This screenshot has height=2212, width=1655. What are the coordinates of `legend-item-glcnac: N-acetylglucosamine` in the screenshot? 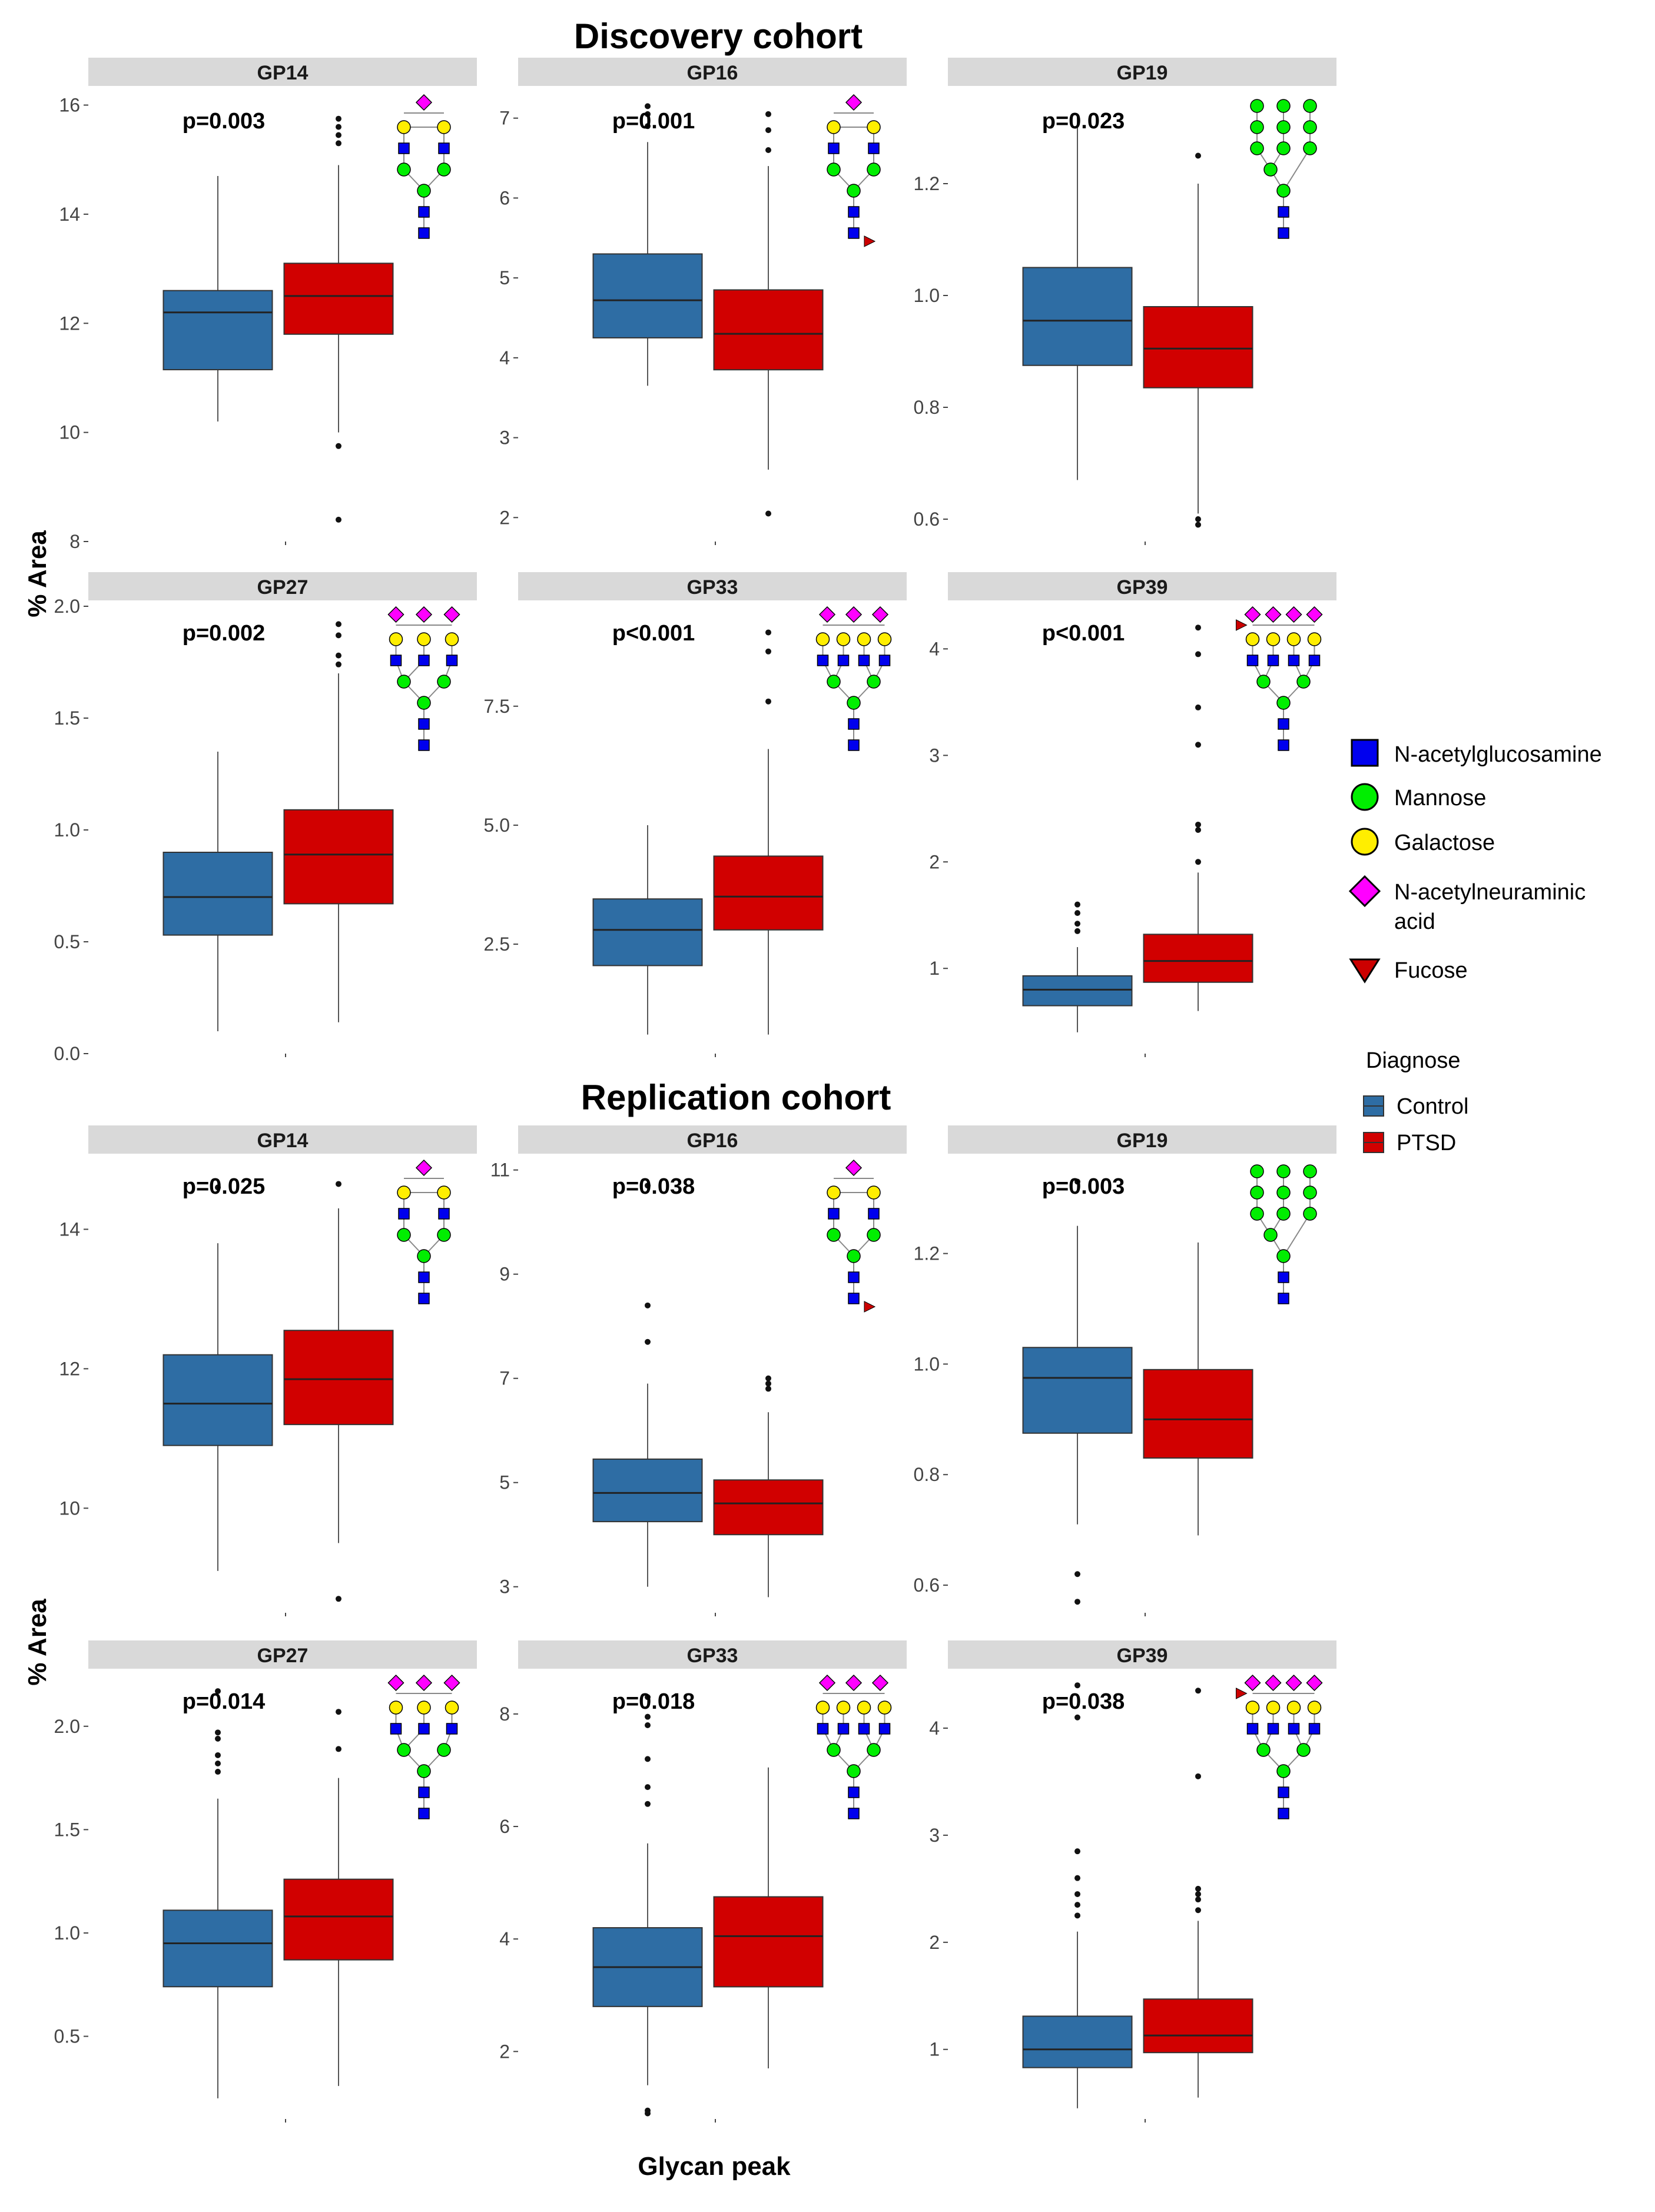 It's located at (1476, 753).